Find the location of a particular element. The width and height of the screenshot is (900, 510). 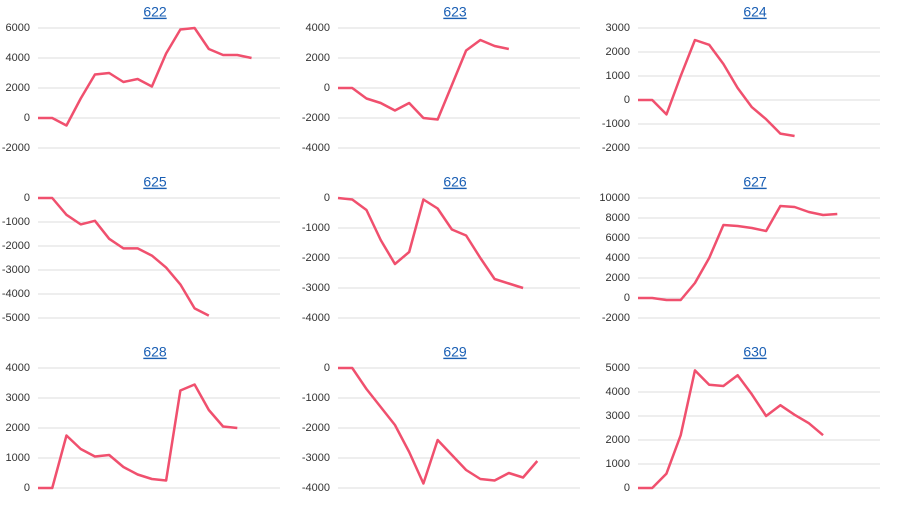

chart-title: 629 is located at coordinates (455, 352).